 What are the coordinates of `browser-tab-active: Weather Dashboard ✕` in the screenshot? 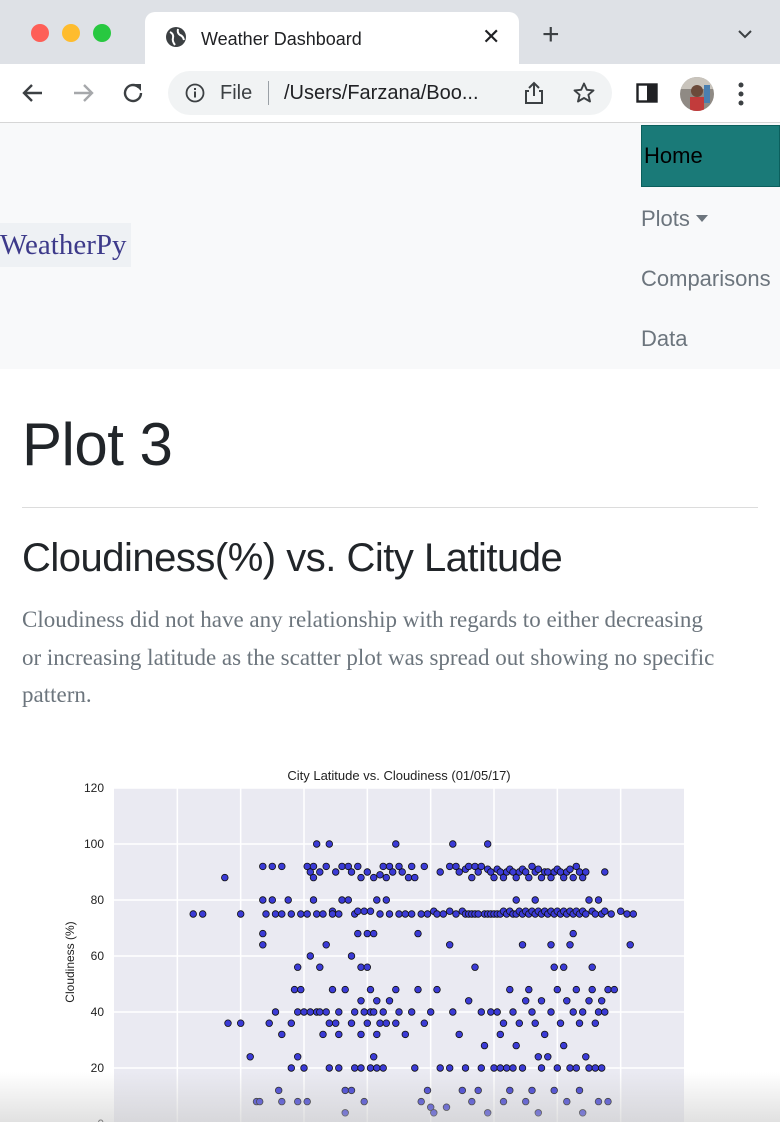 It's located at (332, 38).